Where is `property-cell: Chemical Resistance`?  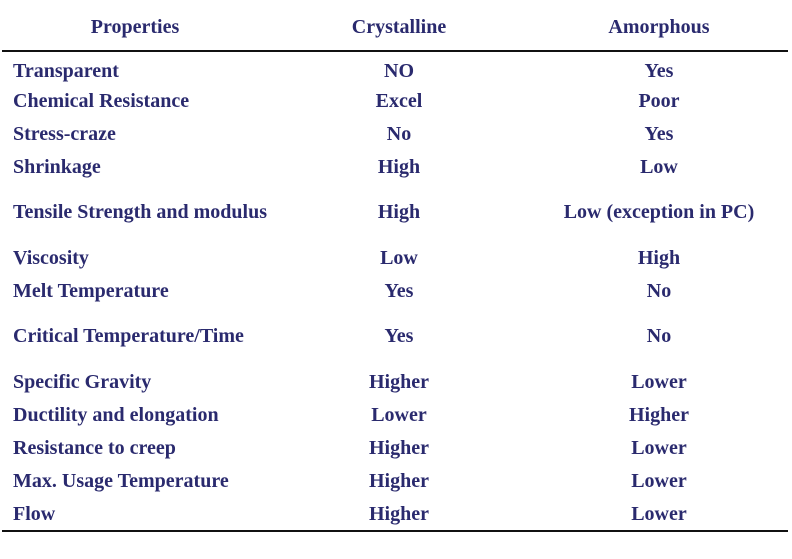 property-cell: Chemical Resistance is located at coordinates (101, 100).